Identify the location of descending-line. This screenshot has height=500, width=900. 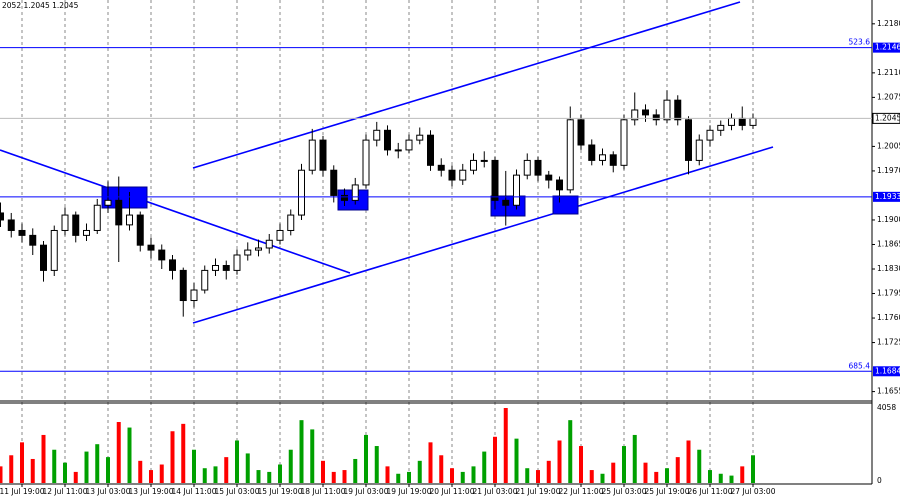
(175, 211).